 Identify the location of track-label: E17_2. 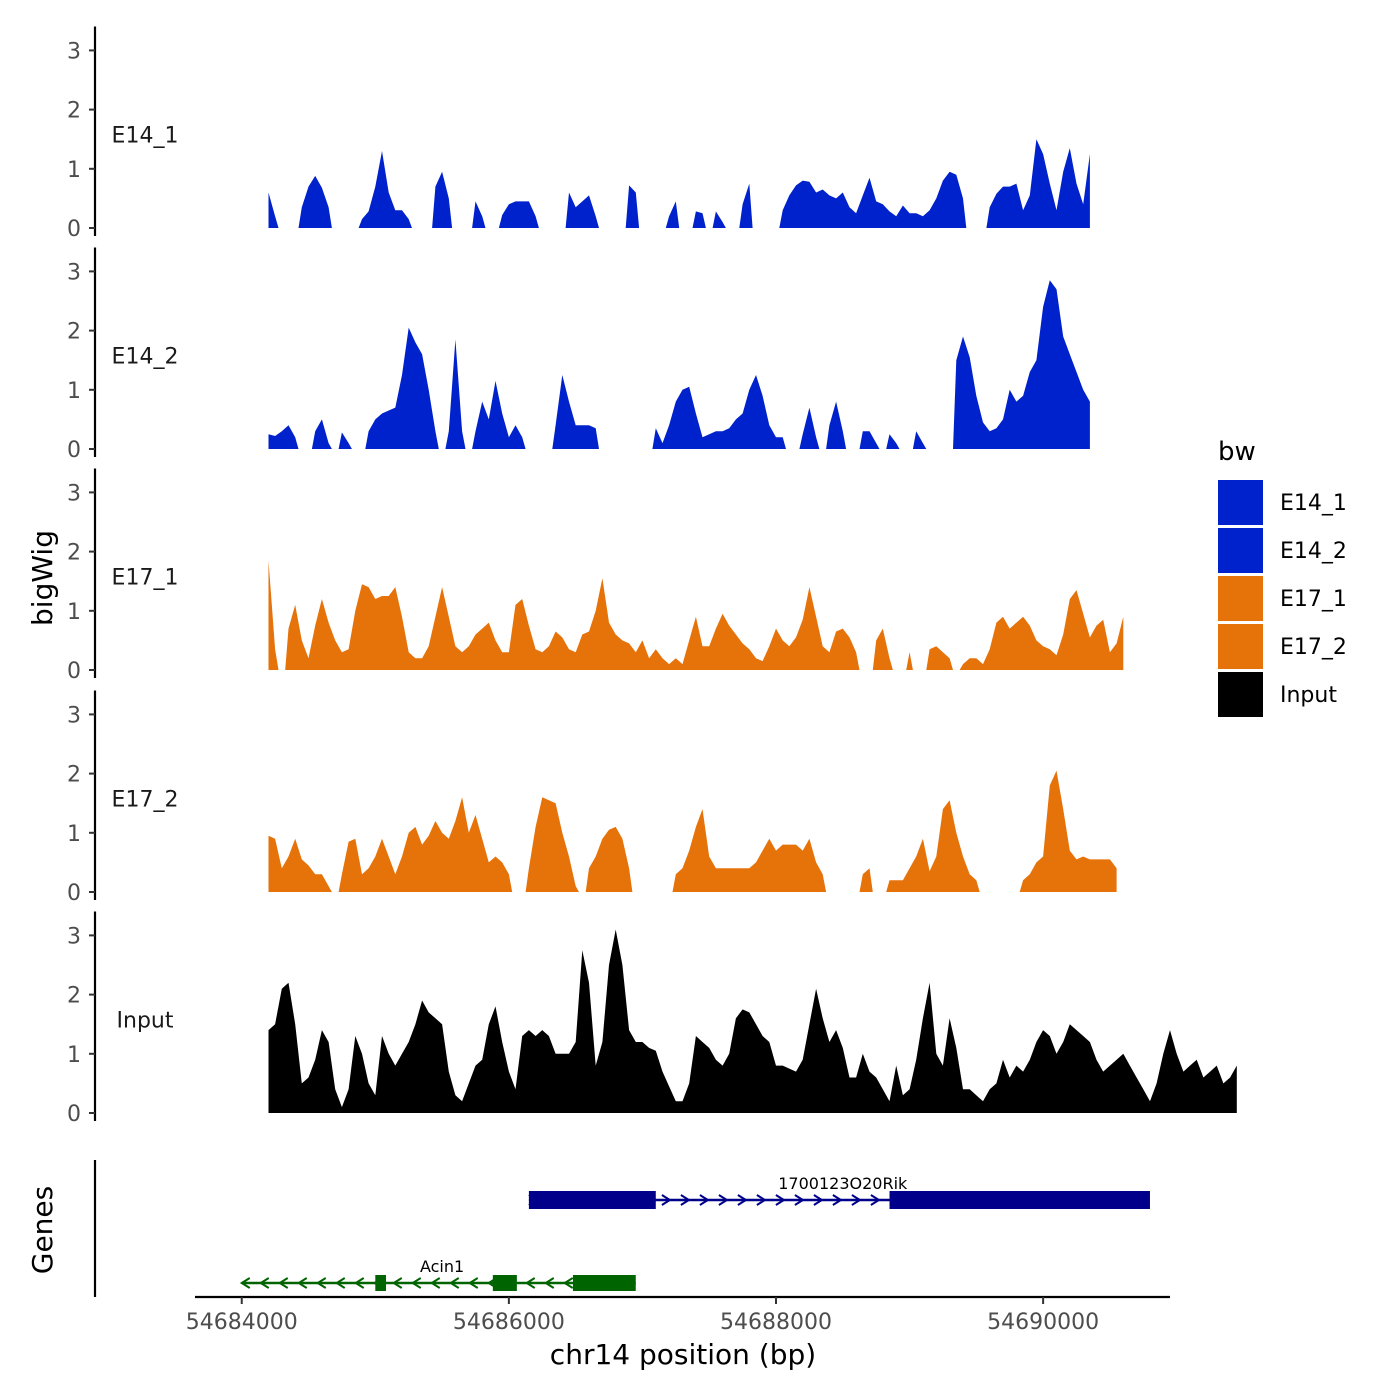
(145, 800).